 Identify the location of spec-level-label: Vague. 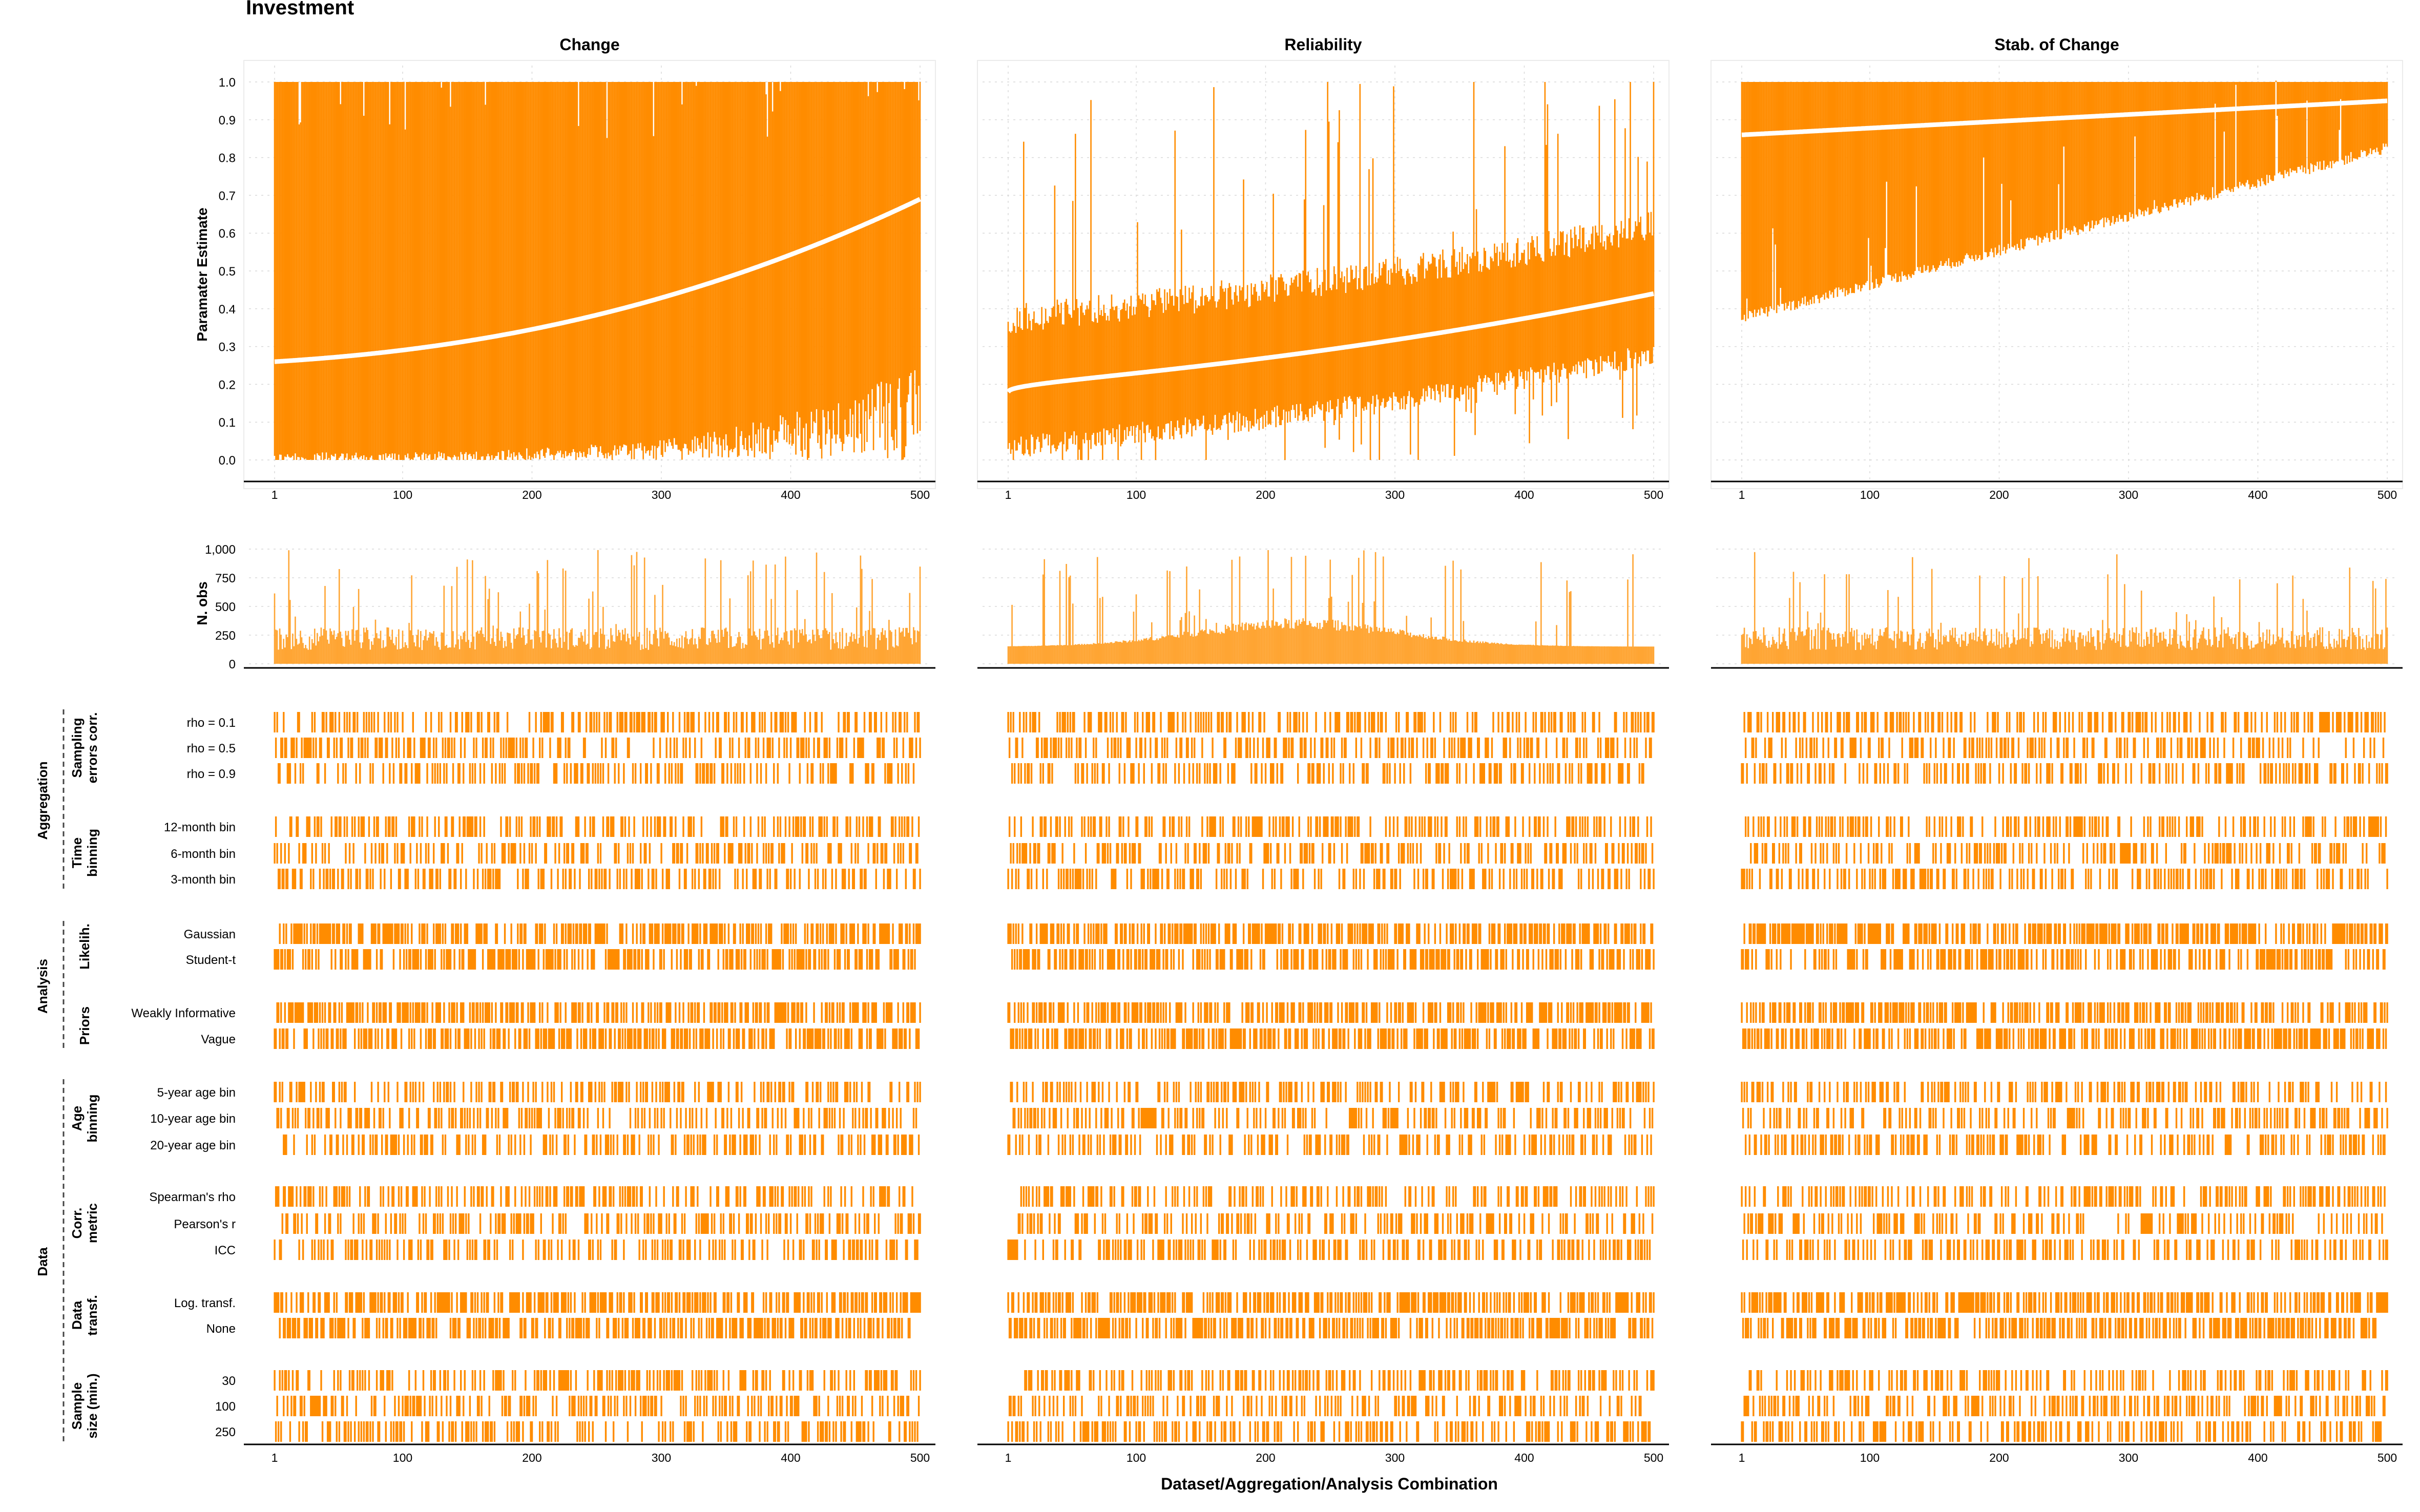
(218, 1039).